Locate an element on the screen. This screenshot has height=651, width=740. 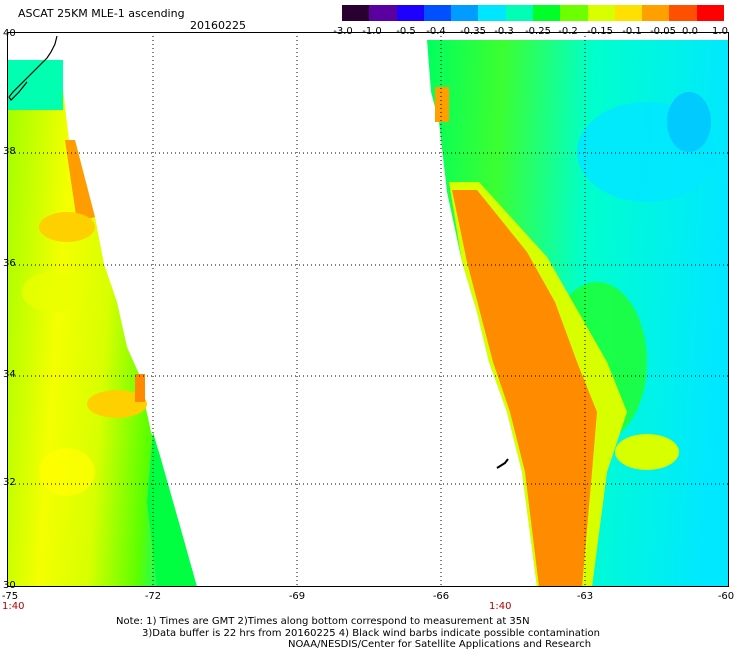
map-title: ASCAT 25KM MLE-1 ascending is located at coordinates (101, 13).